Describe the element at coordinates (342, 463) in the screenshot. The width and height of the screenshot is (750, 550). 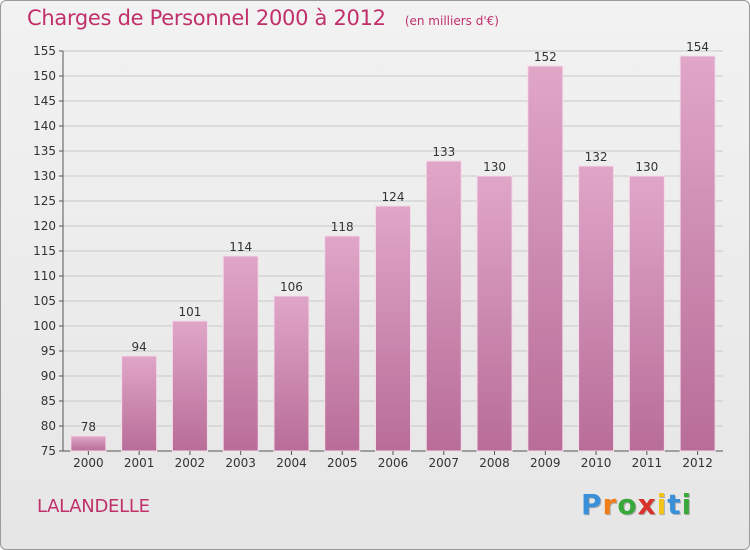
I see `x-tick-label: 2005` at that location.